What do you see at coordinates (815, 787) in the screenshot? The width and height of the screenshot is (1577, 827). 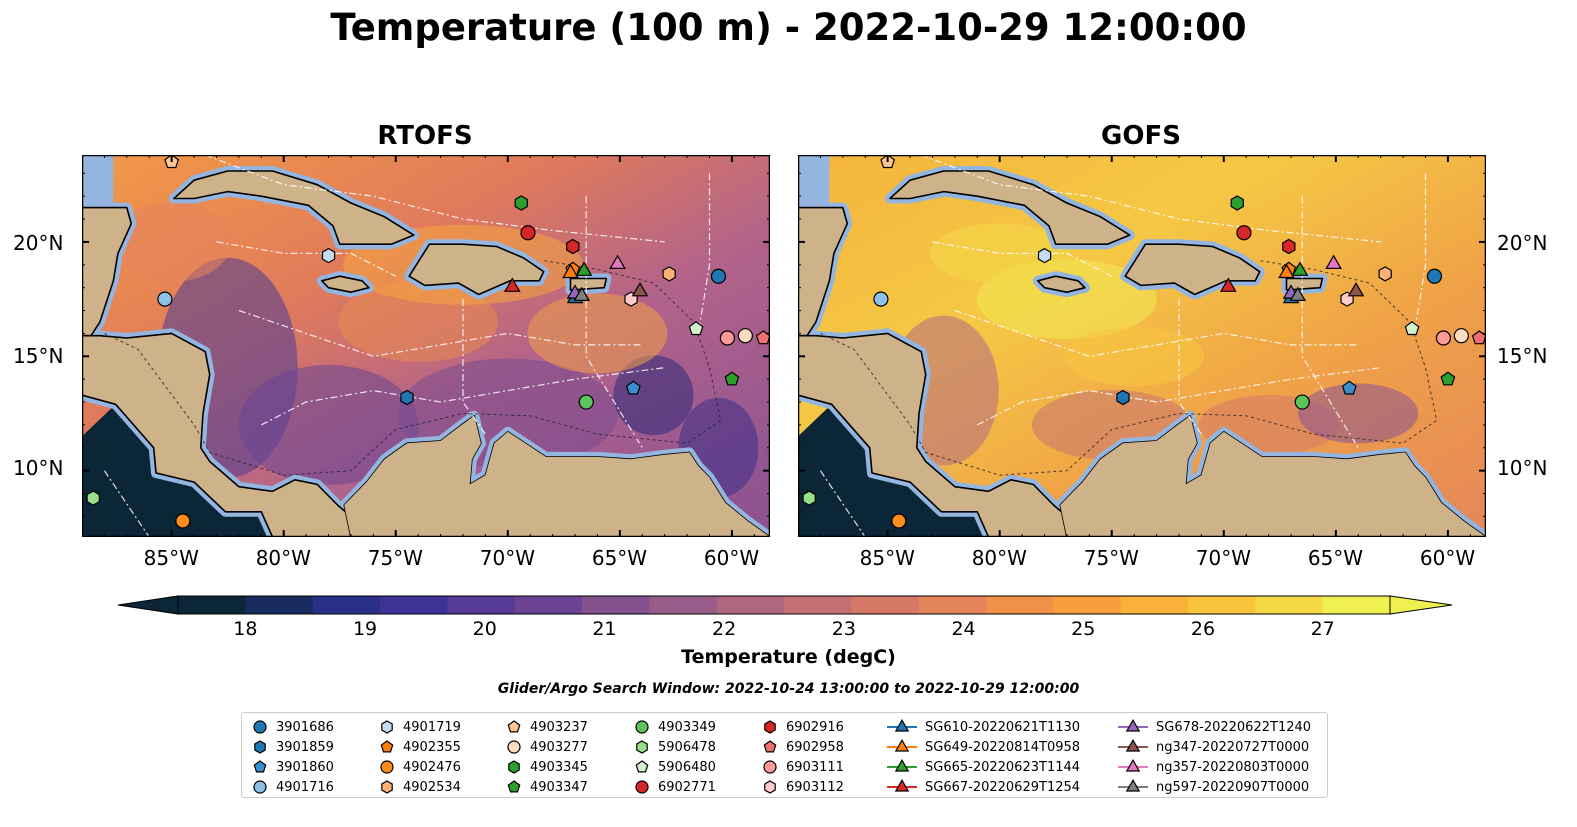 I see `legend-label: 6903112` at bounding box center [815, 787].